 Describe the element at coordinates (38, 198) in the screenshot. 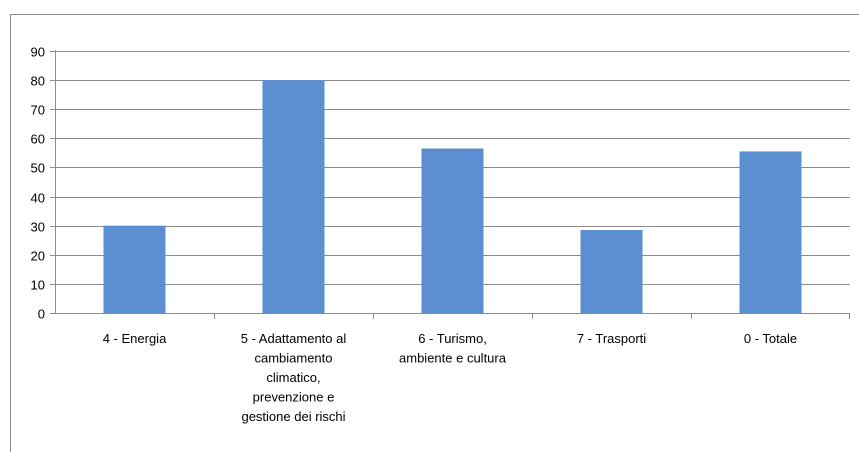

I see `y-tick-label: 40` at that location.